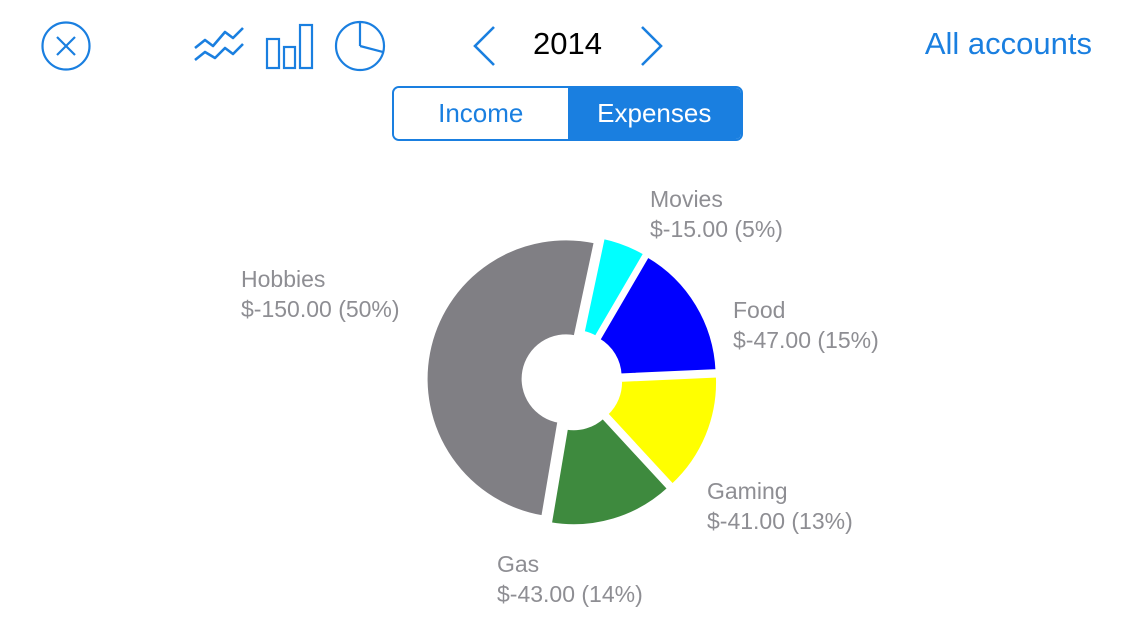 The height and width of the screenshot is (639, 1136). I want to click on bar-chart-icon, so click(290, 46).